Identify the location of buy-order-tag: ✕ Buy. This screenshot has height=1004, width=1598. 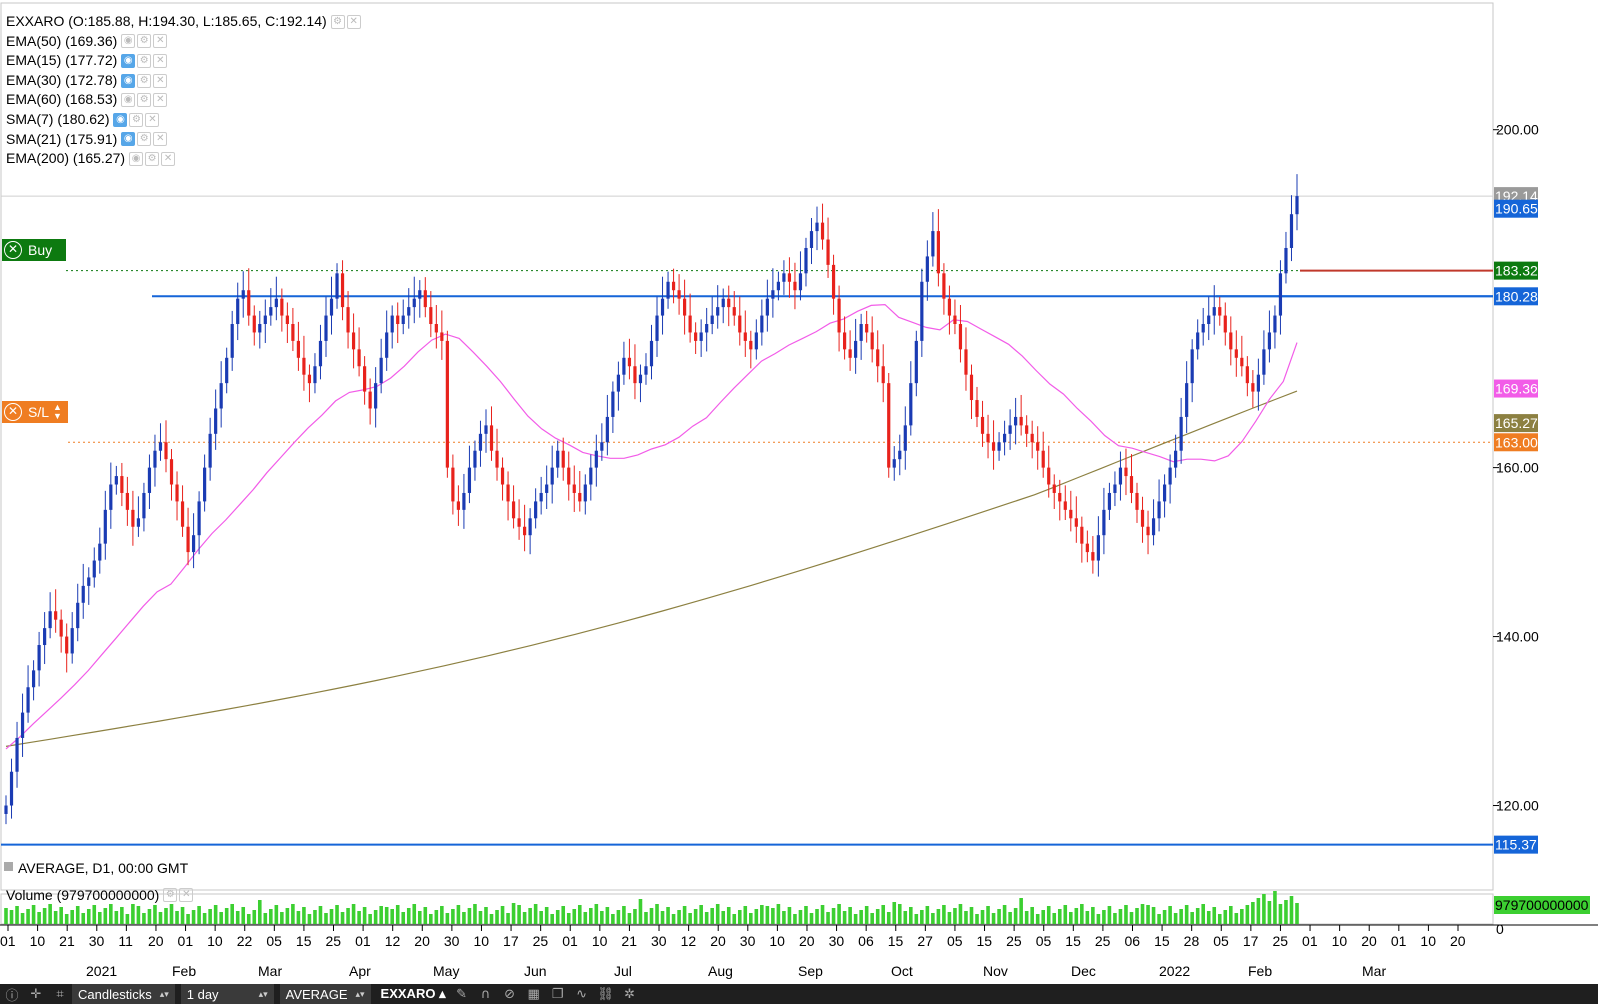
(34, 250).